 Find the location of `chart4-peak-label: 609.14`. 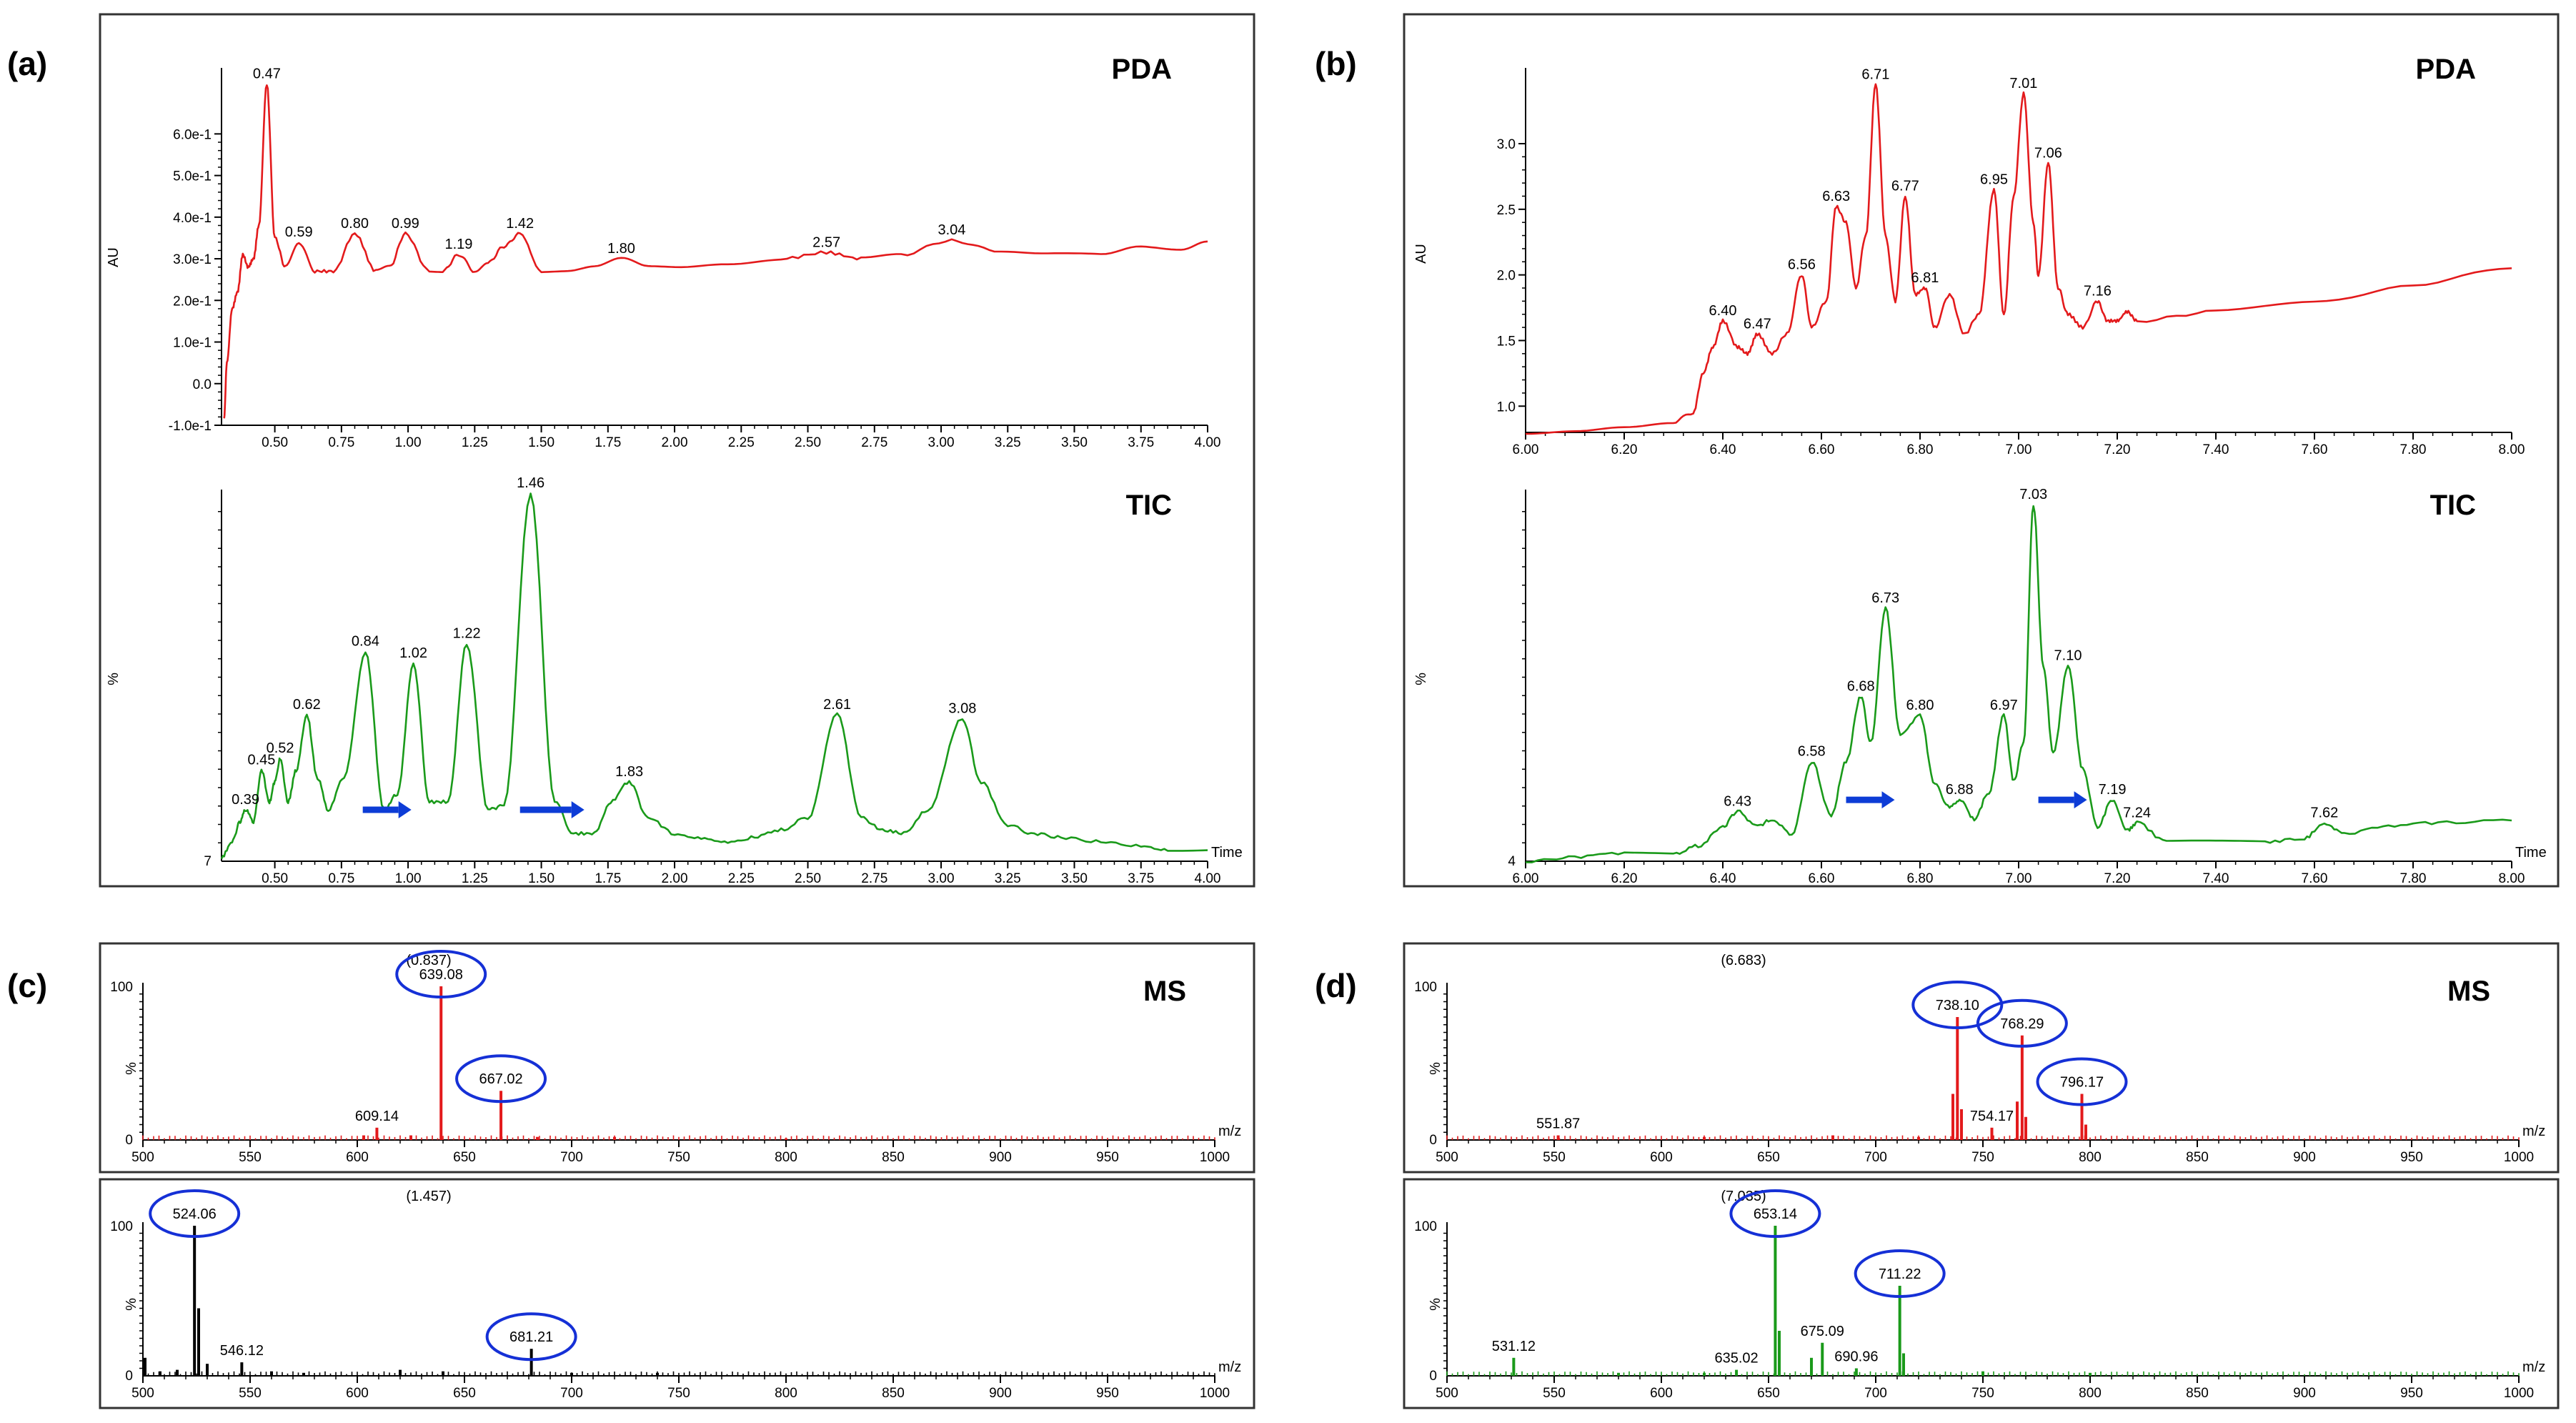

chart4-peak-label: 609.14 is located at coordinates (377, 1116).